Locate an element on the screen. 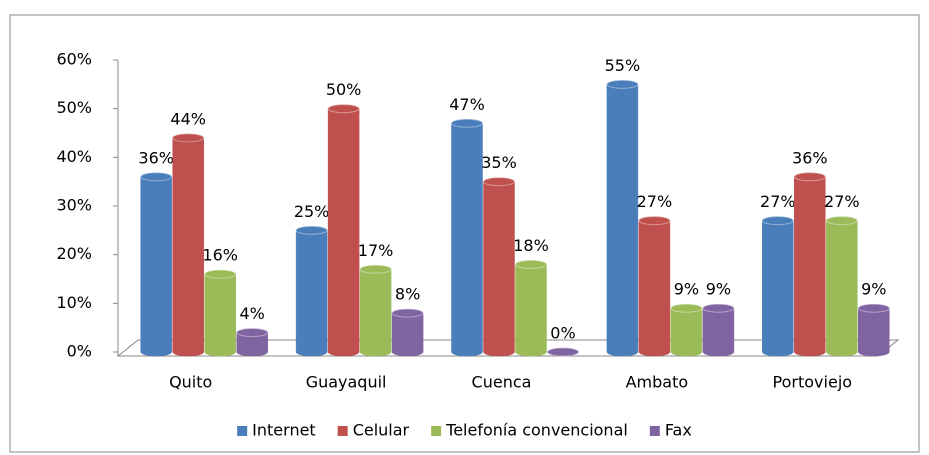 The width and height of the screenshot is (929, 455). y-tick-label: 20% is located at coordinates (74, 253).